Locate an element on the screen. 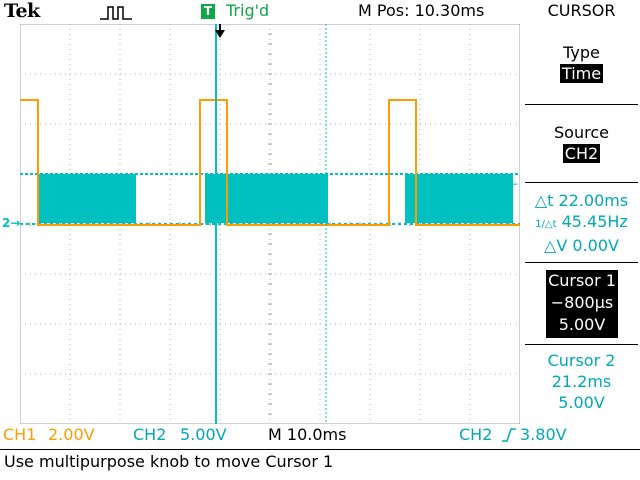 Image resolution: width=640 pixels, height=480 pixels. cursor-2-volts: 5.00V is located at coordinates (581, 402).